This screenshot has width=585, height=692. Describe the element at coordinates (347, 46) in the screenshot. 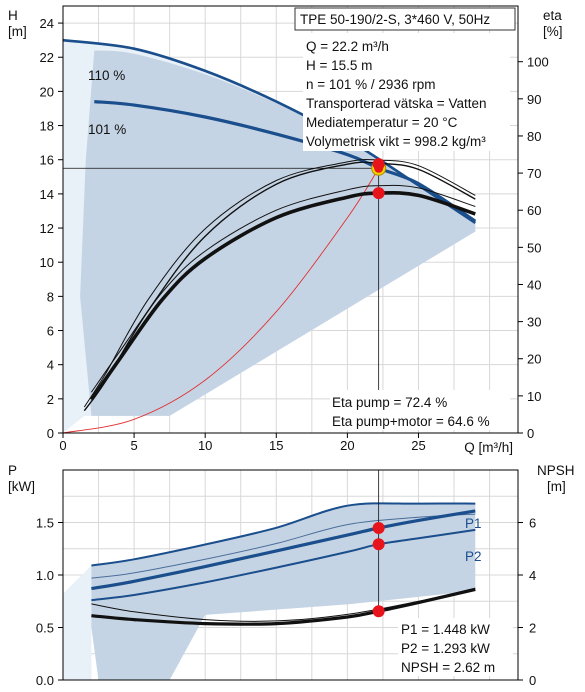

I see `info-q: Q = 22.2 m³/h` at that location.